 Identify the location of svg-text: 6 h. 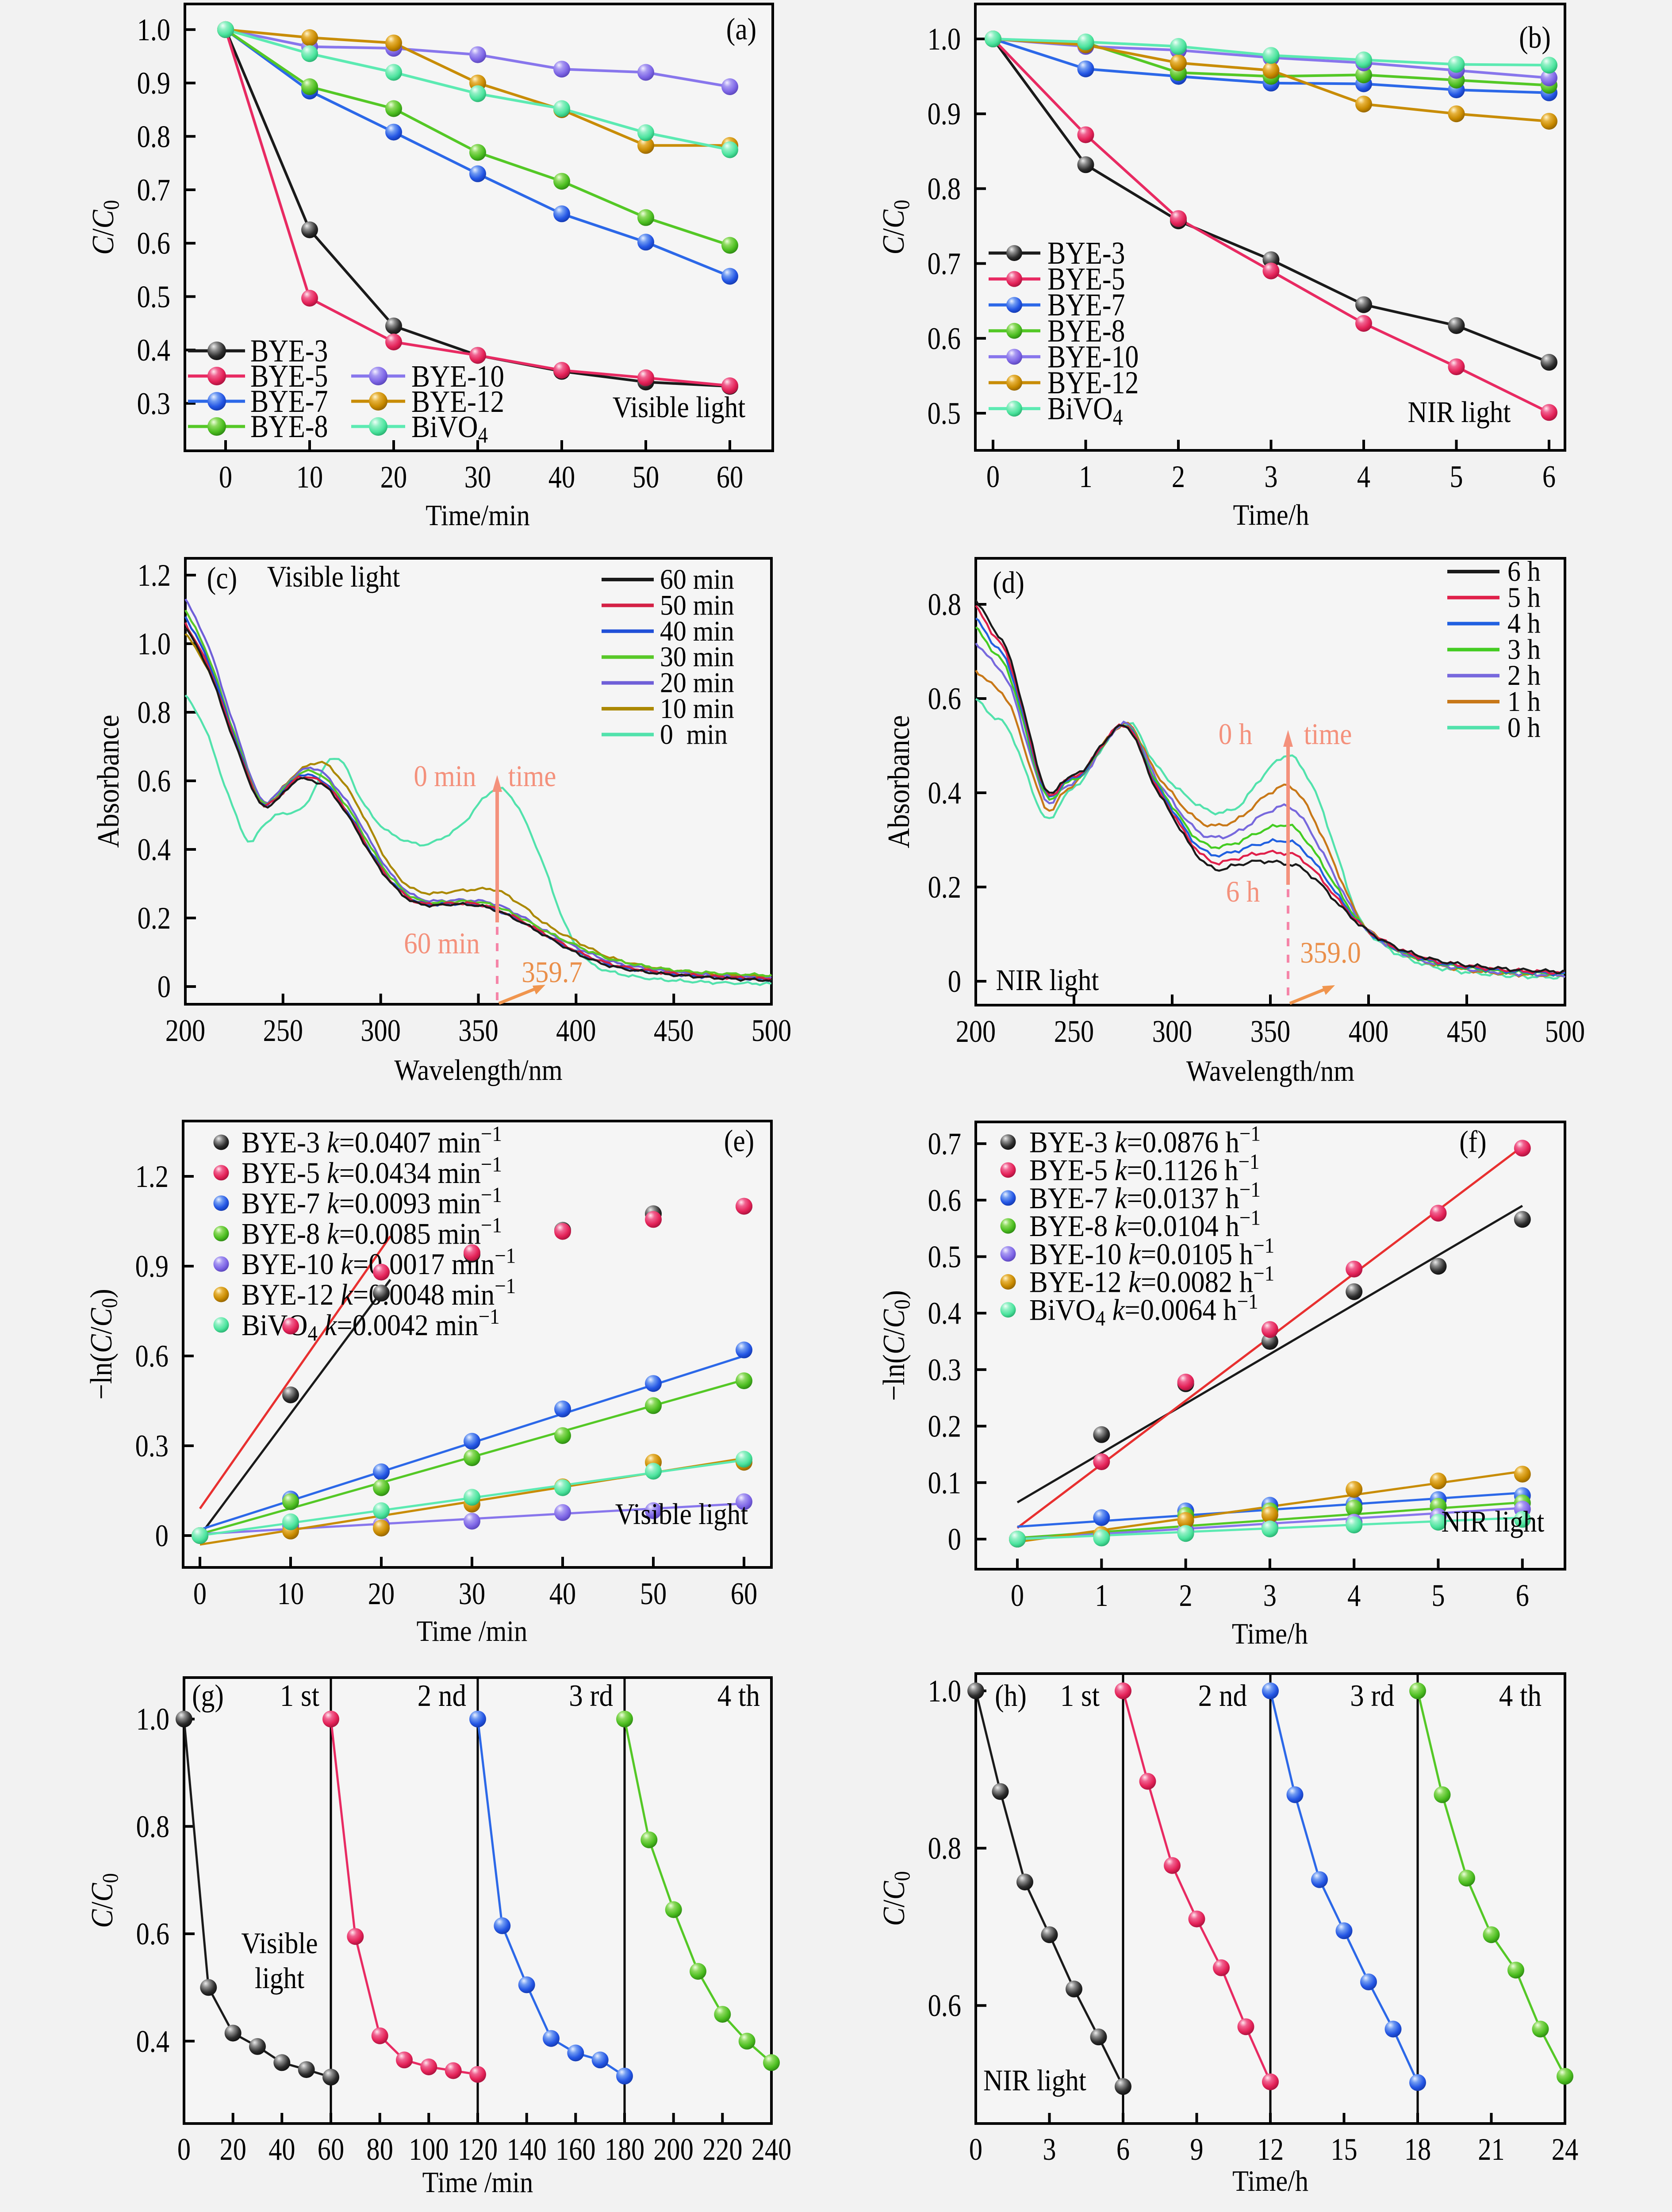
(1243, 892).